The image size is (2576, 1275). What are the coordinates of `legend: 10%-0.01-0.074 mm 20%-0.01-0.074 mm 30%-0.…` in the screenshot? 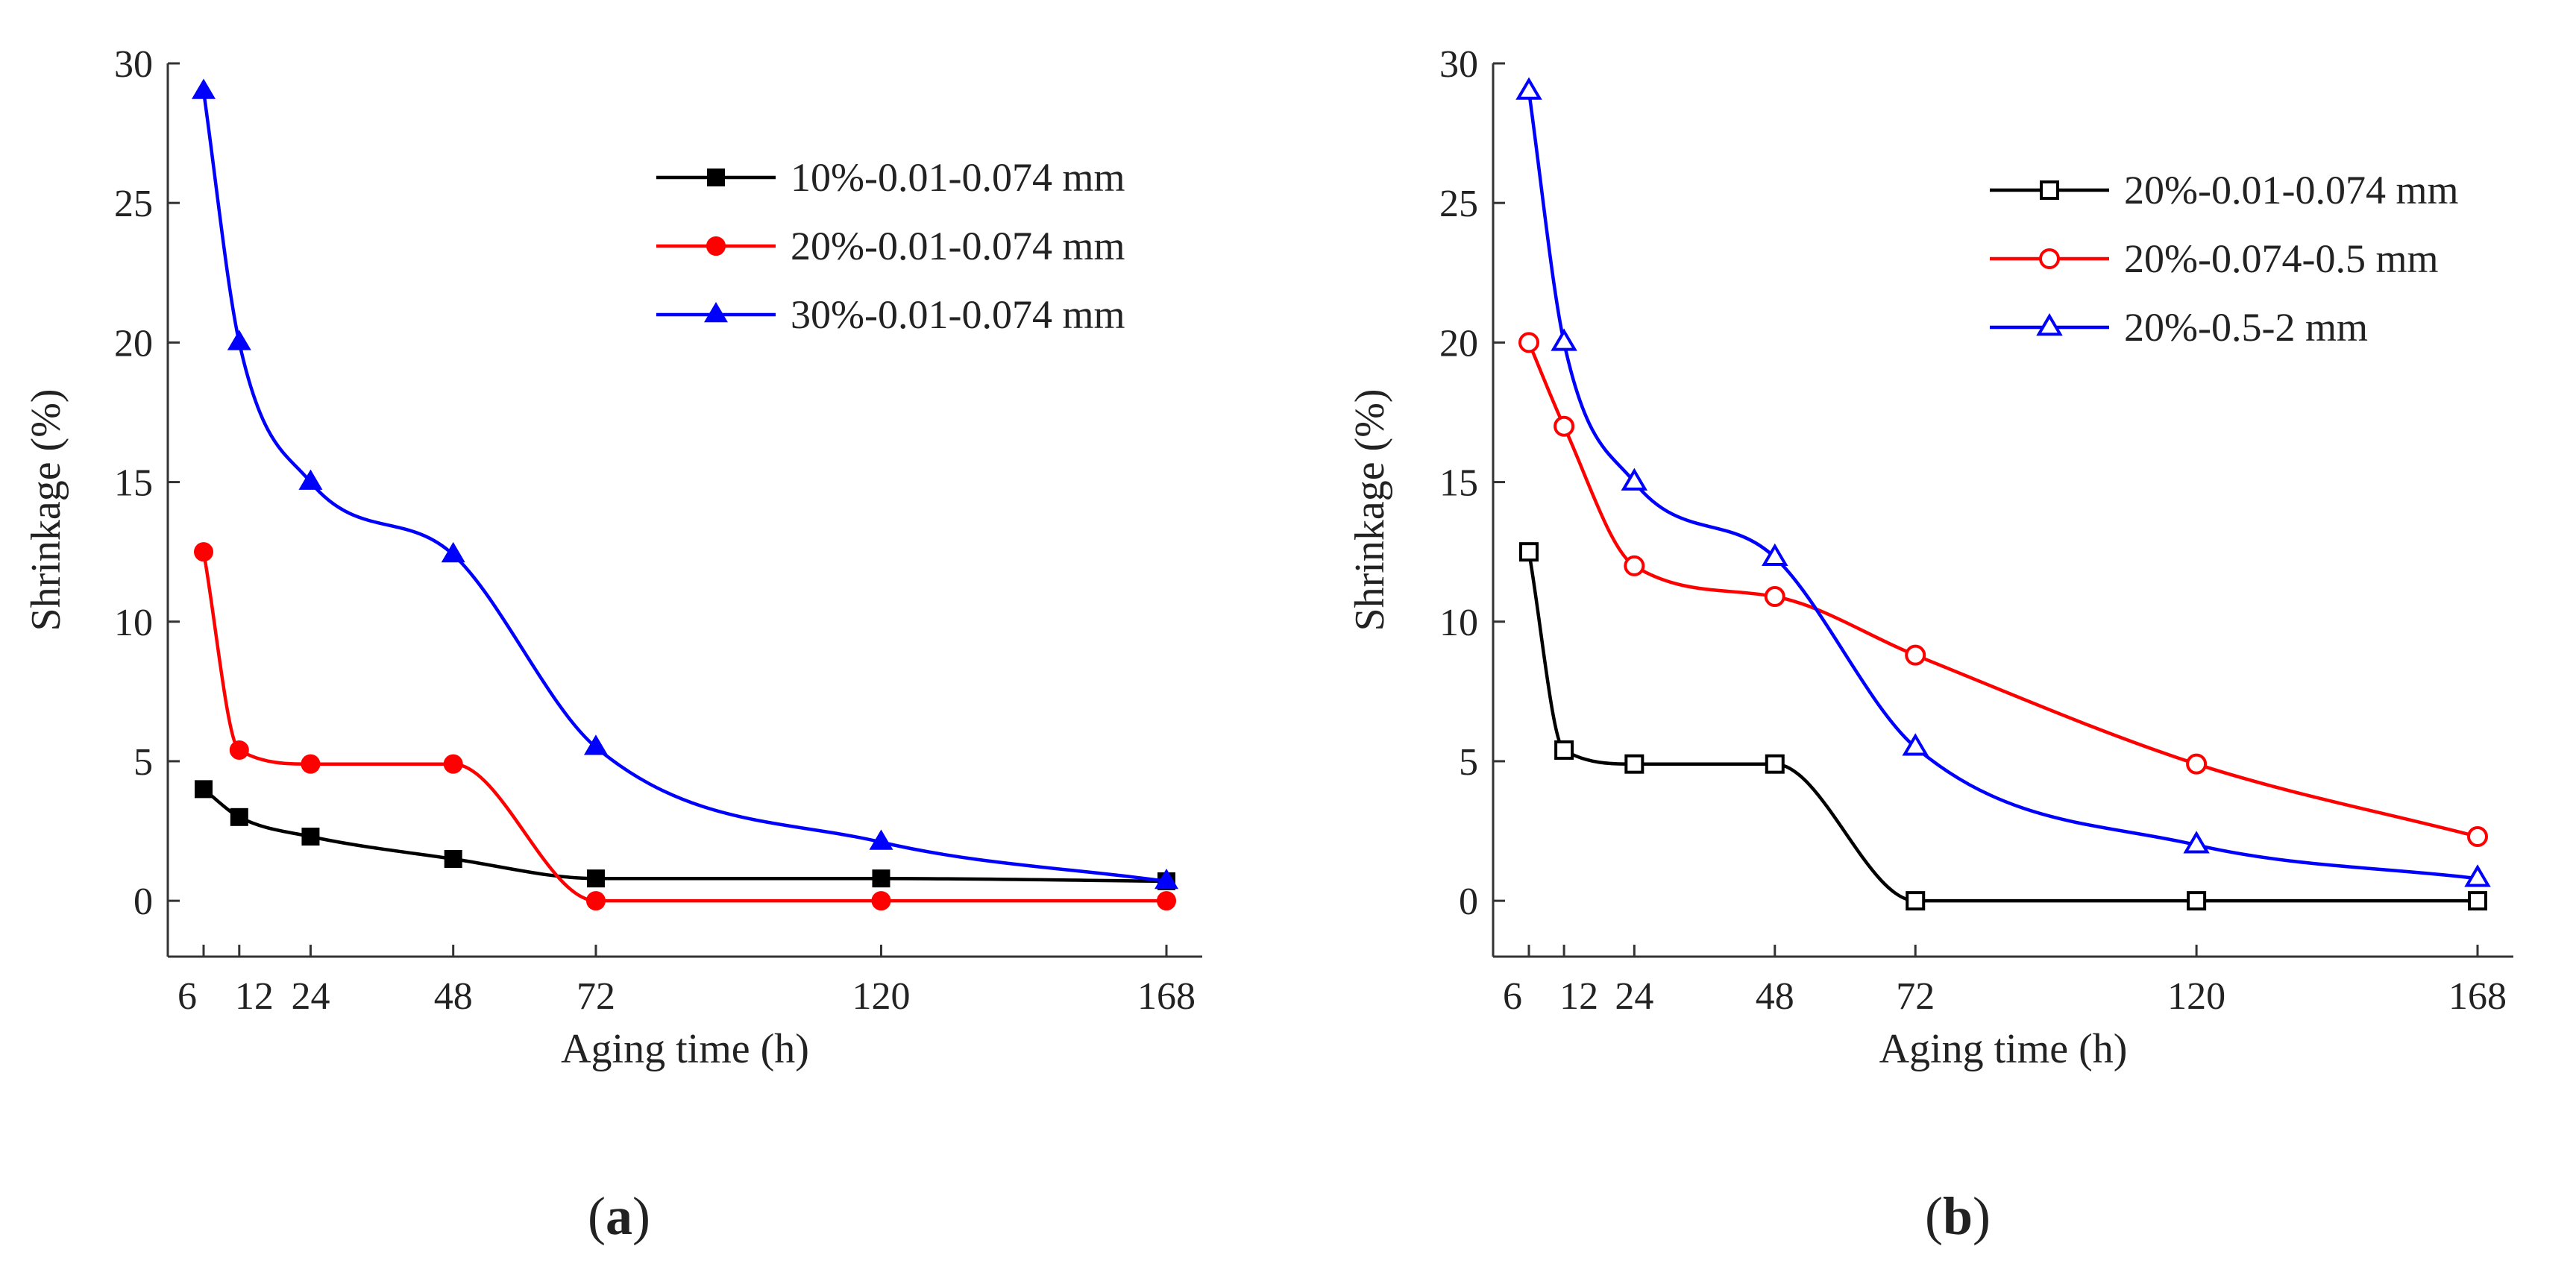 It's located at (891, 246).